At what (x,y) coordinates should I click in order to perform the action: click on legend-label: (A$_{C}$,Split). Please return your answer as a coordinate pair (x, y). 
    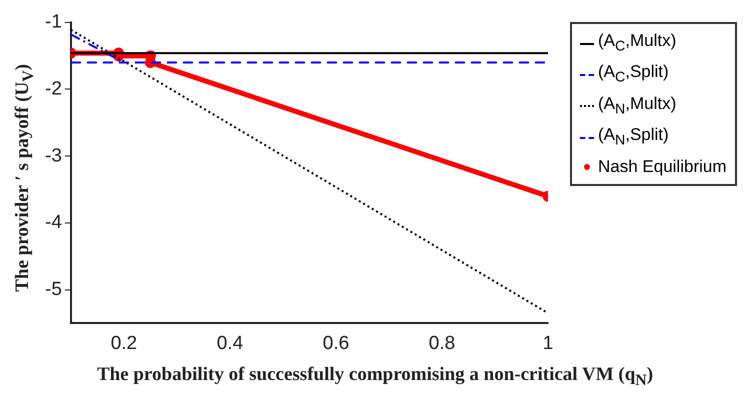
    Looking at the image, I should click on (633, 74).